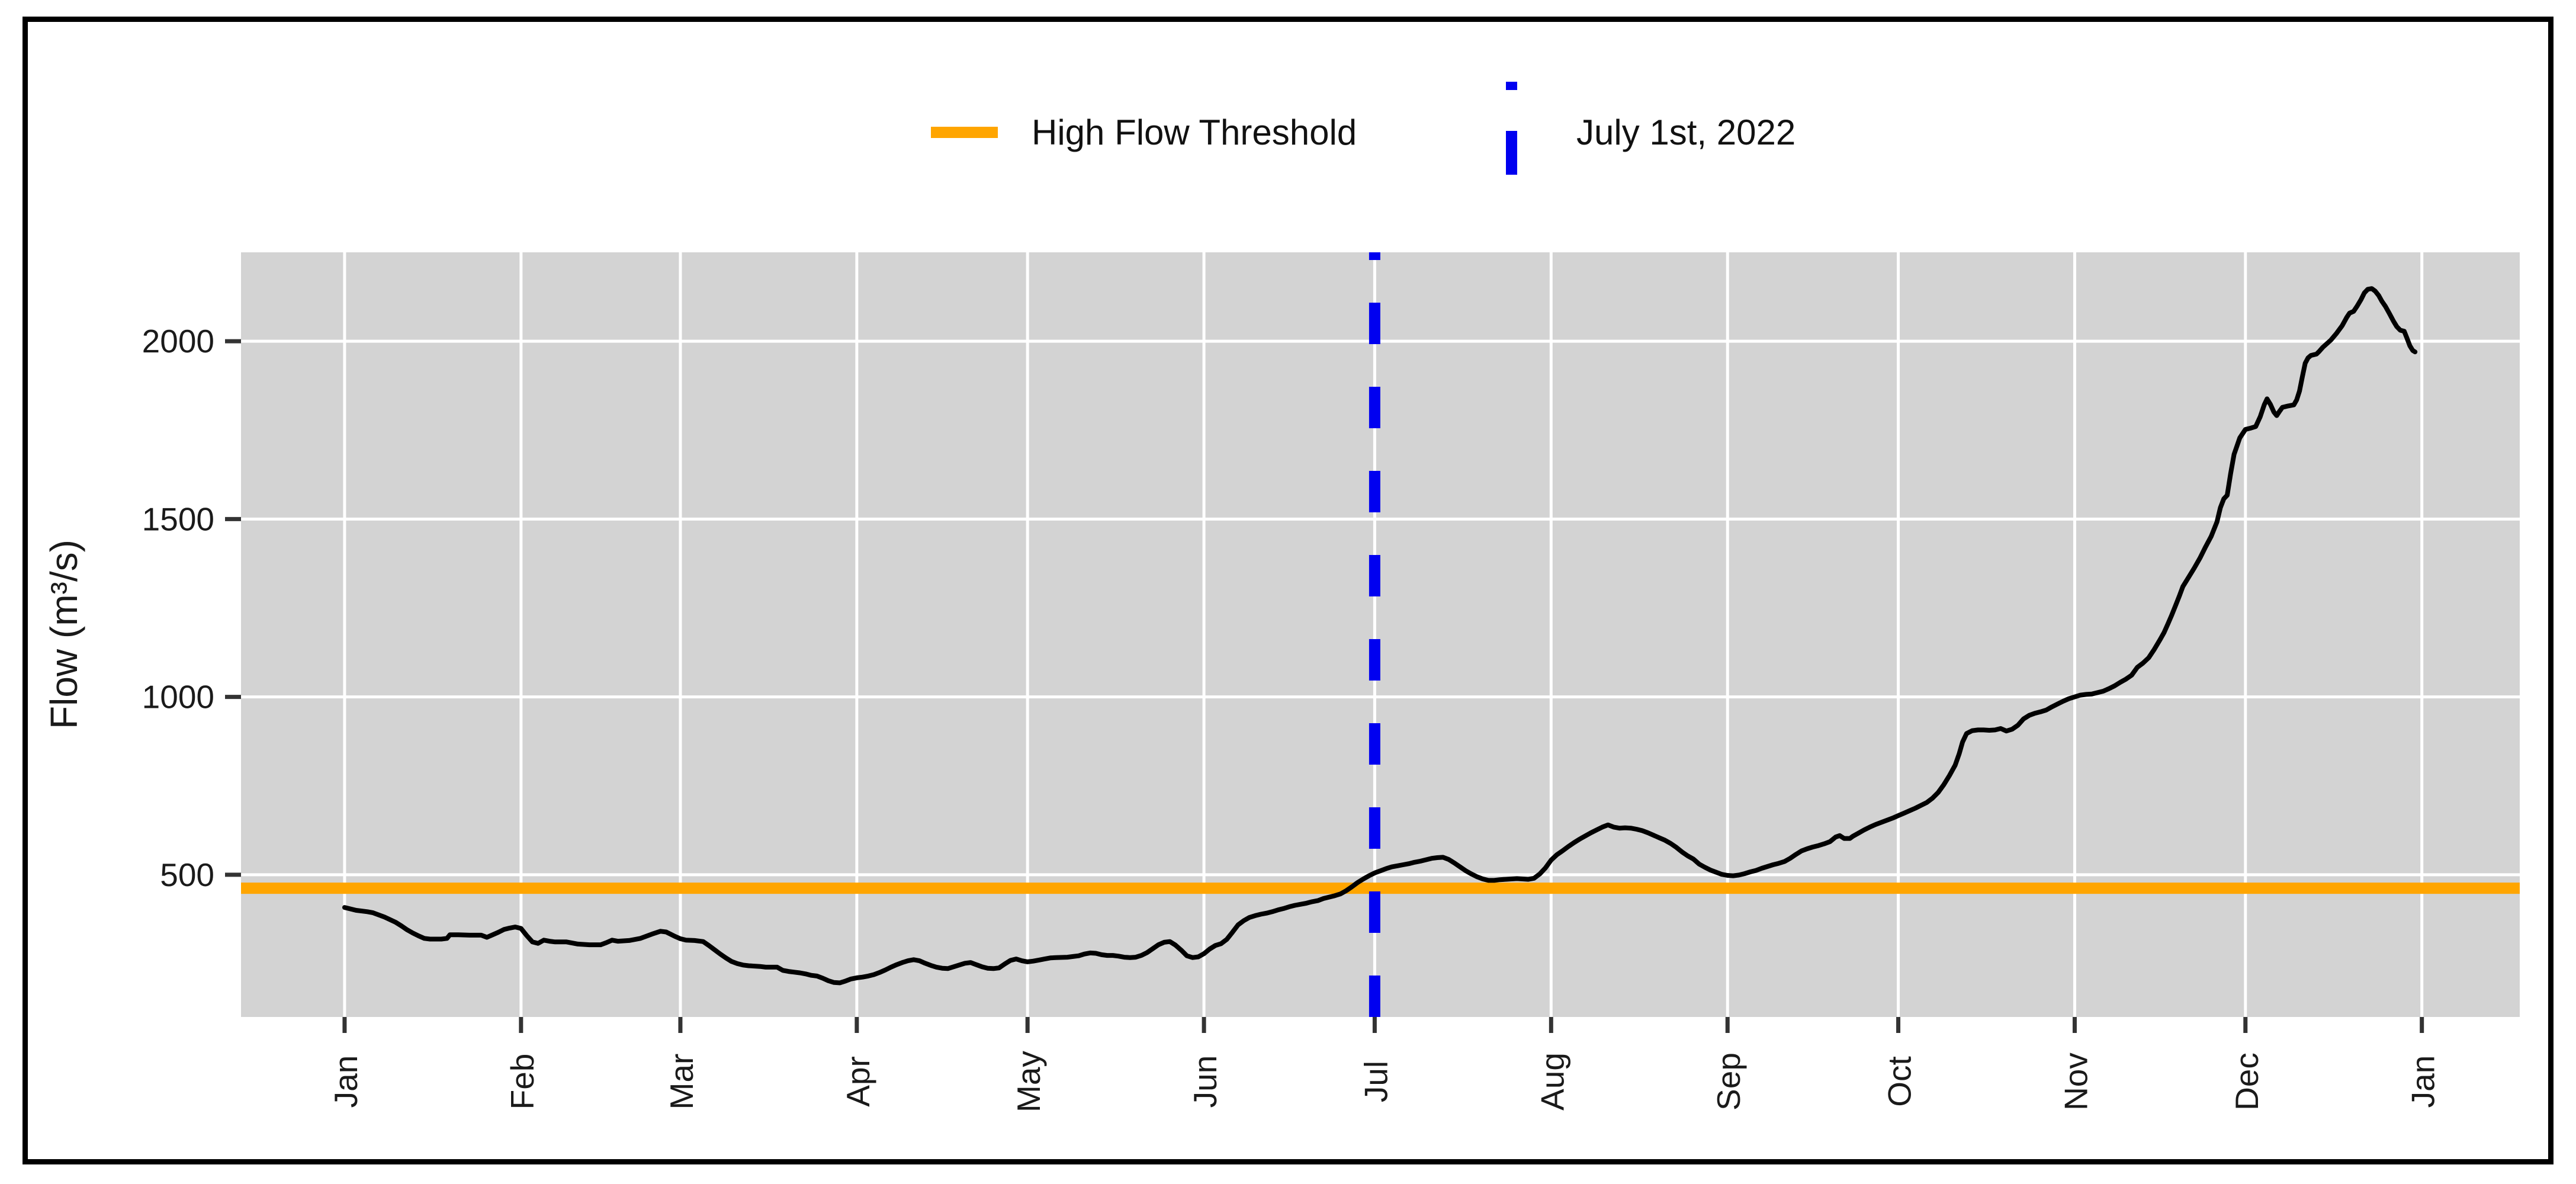  What do you see at coordinates (1728, 1082) in the screenshot?
I see `x-tick-label: Sep` at bounding box center [1728, 1082].